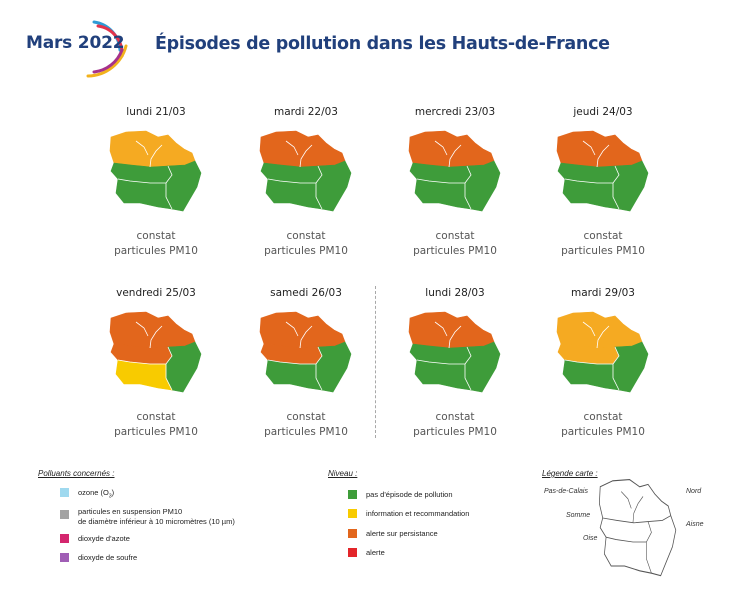 The image size is (750, 589). I want to click on pollutants-legend-title: Polluants concernés :, so click(76, 473).